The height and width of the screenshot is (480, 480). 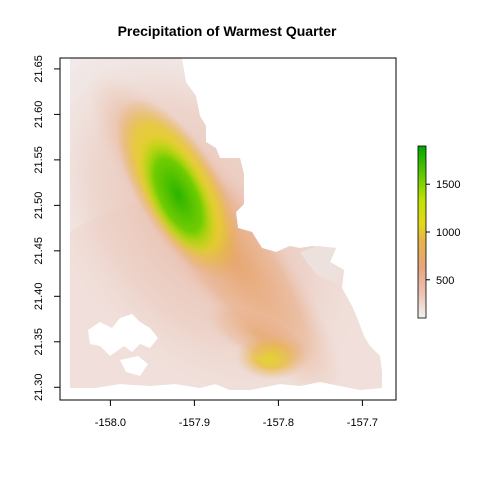 I want to click on y-tick-label: 21.60, so click(x=39, y=115).